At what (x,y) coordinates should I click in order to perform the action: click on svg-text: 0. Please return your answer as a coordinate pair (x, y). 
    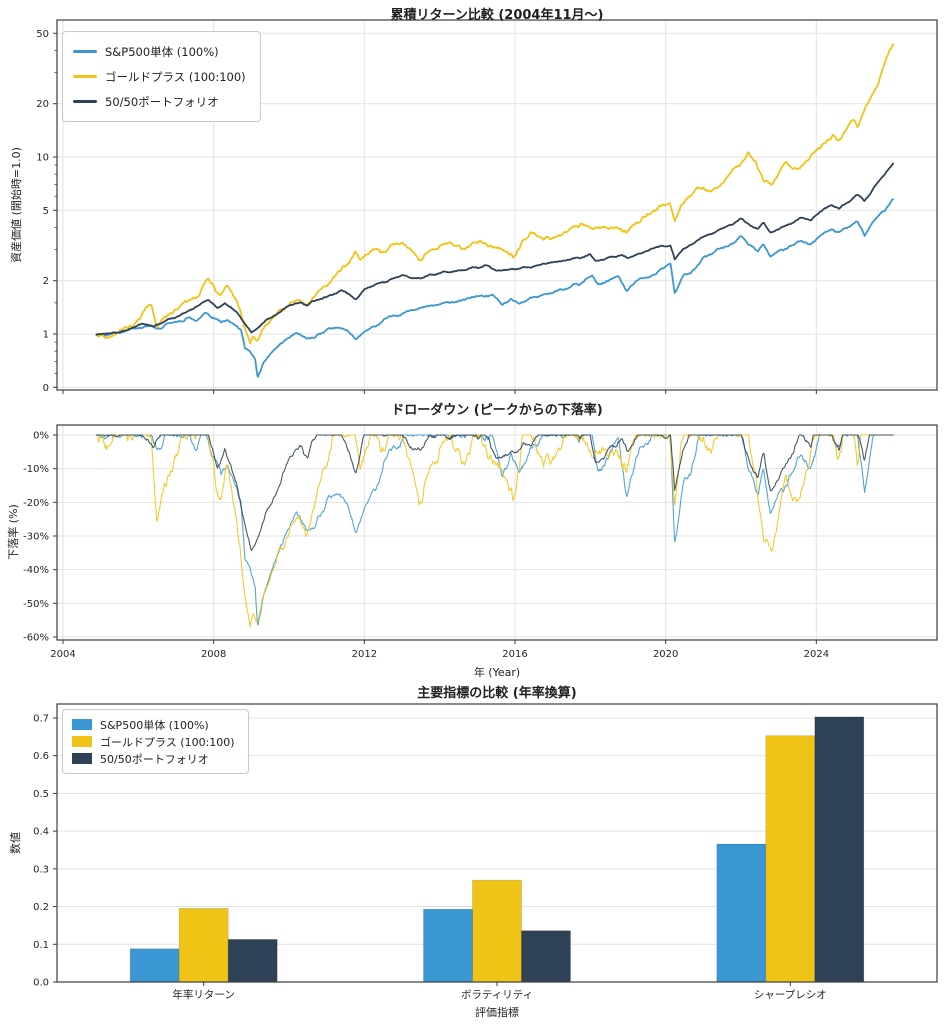
    Looking at the image, I should click on (46, 388).